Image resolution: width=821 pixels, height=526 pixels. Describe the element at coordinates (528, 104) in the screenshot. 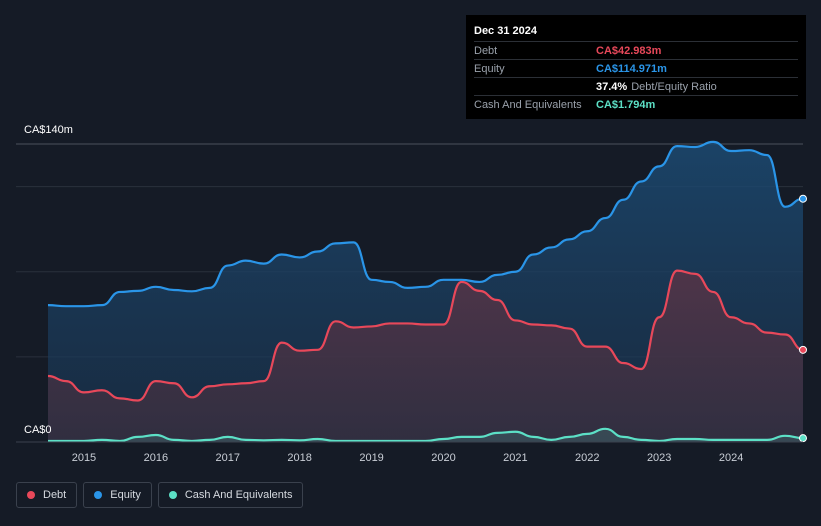

I see `tooltip-cash-label: Cash And Equivalents` at that location.